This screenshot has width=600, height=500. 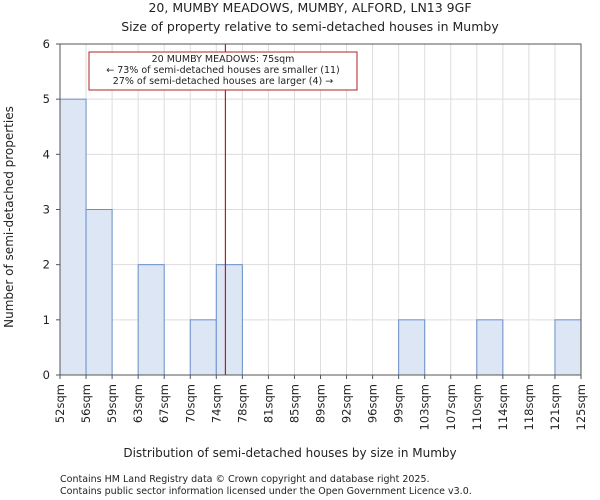 What do you see at coordinates (164, 403) in the screenshot?
I see `x-tick-label: 67sqm` at bounding box center [164, 403].